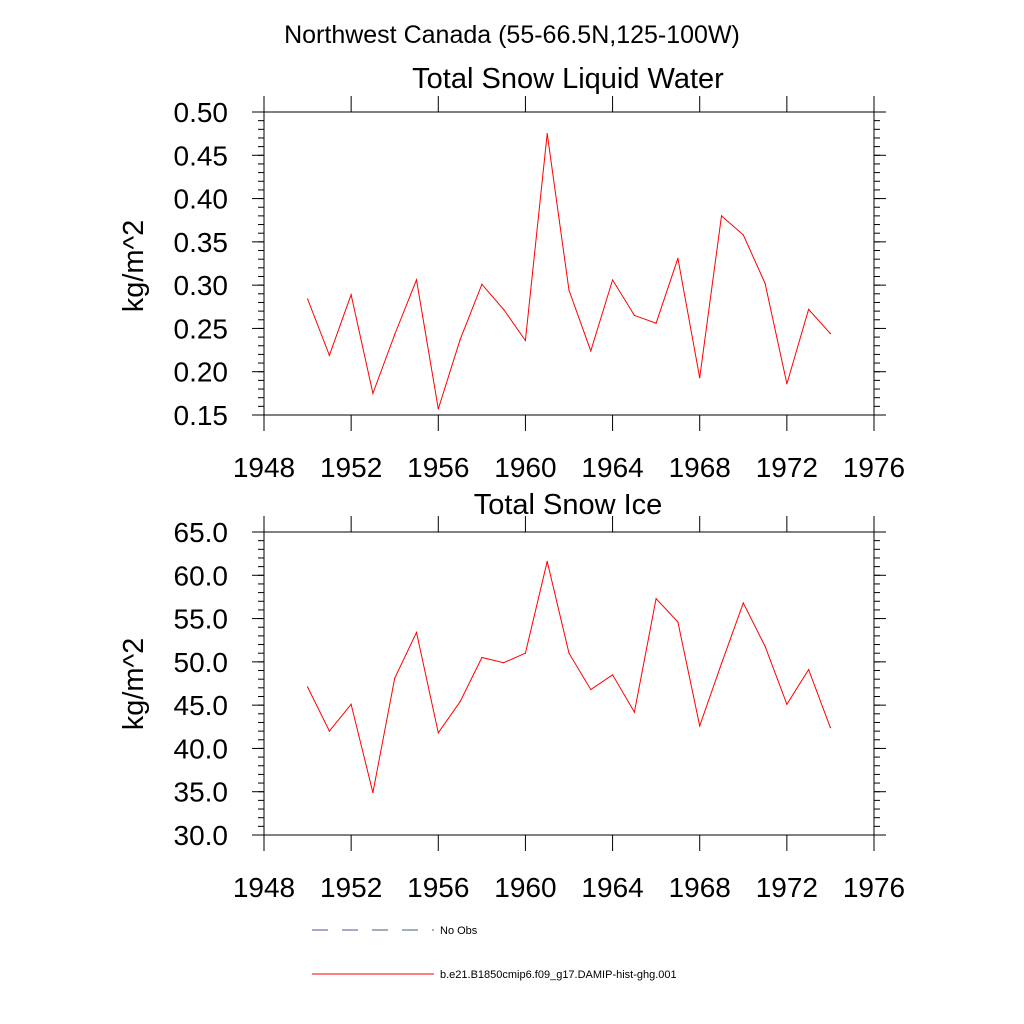 This screenshot has width=1024, height=1024. What do you see at coordinates (568, 79) in the screenshot?
I see `panel-title: Total Snow Liquid Water` at bounding box center [568, 79].